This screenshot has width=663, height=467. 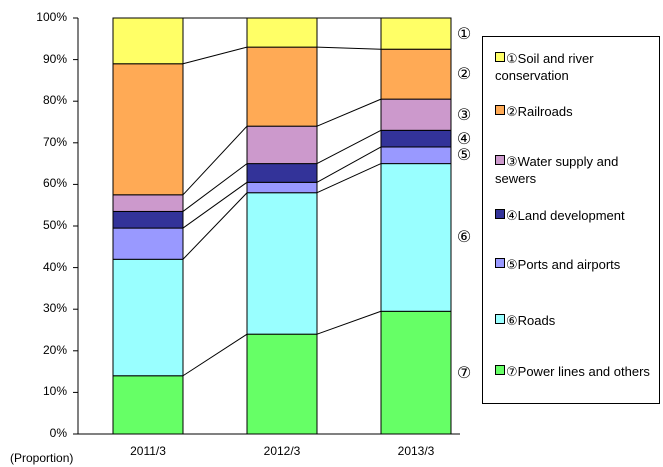 What do you see at coordinates (576, 111) in the screenshot?
I see `legend-item: ②Railroads` at bounding box center [576, 111].